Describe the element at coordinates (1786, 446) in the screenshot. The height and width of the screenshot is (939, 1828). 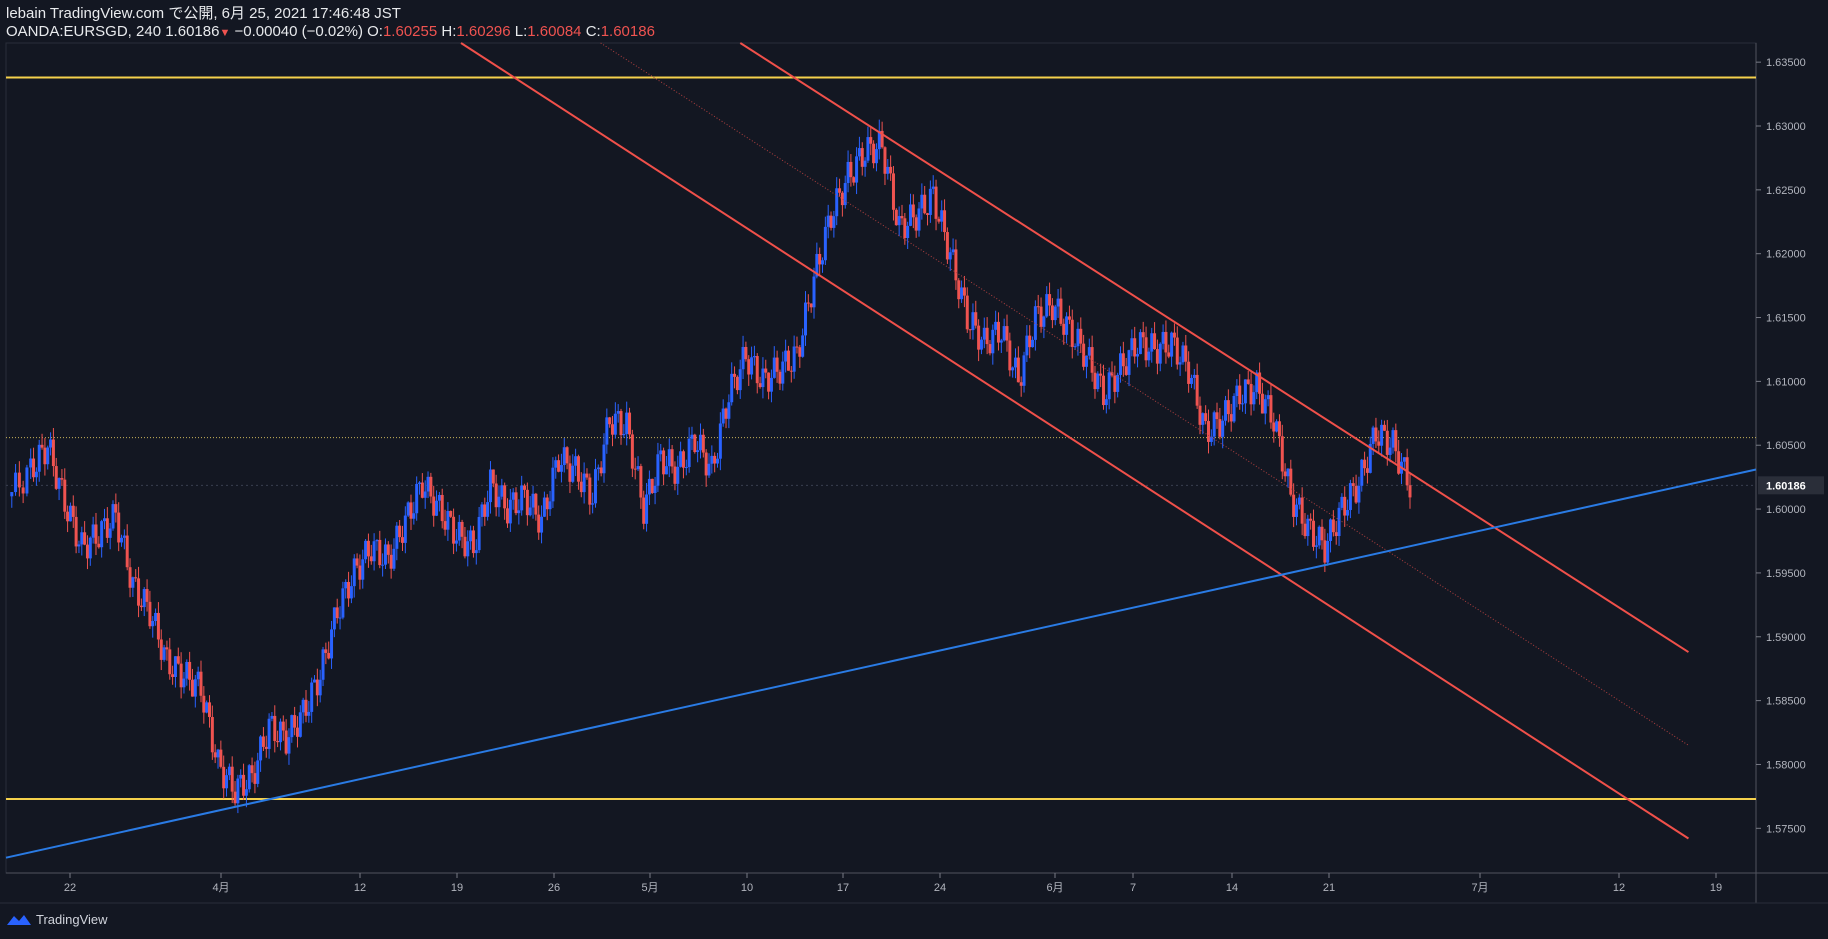
I see `price-tick-label: 1.60500` at that location.